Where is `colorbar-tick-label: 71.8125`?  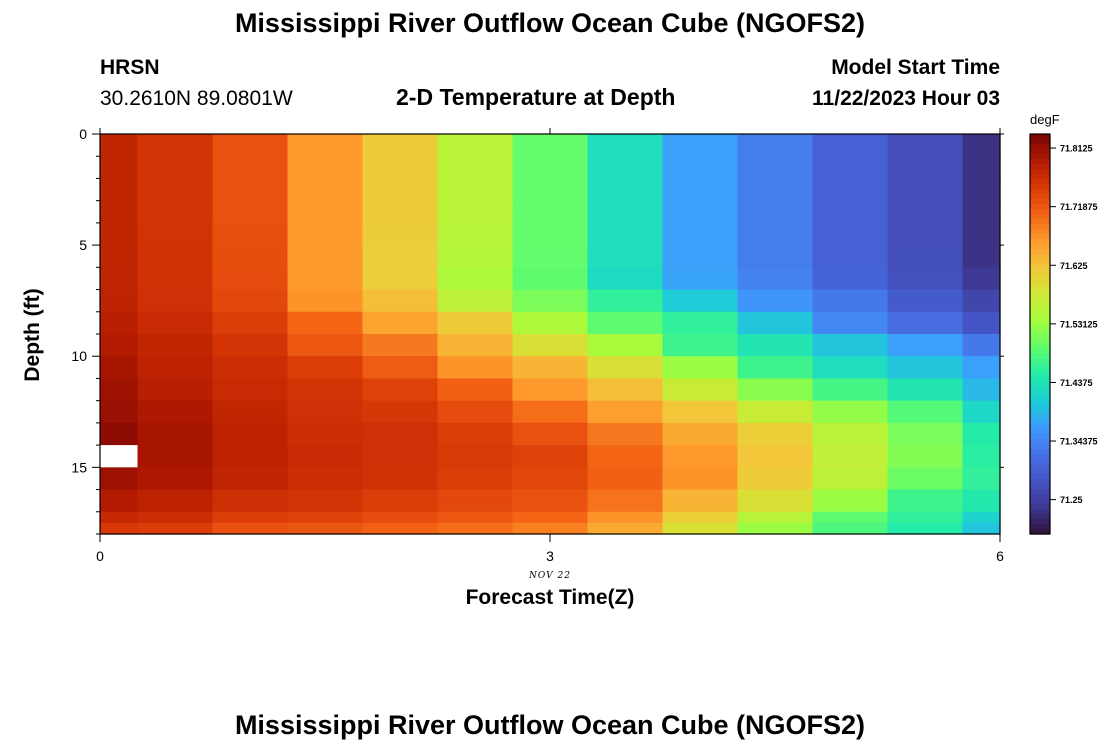 colorbar-tick-label: 71.8125 is located at coordinates (1076, 149).